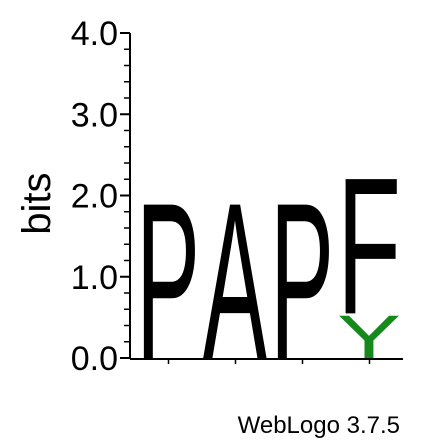  What do you see at coordinates (94, 197) in the screenshot?
I see `y-tick-label: 2.0` at bounding box center [94, 197].